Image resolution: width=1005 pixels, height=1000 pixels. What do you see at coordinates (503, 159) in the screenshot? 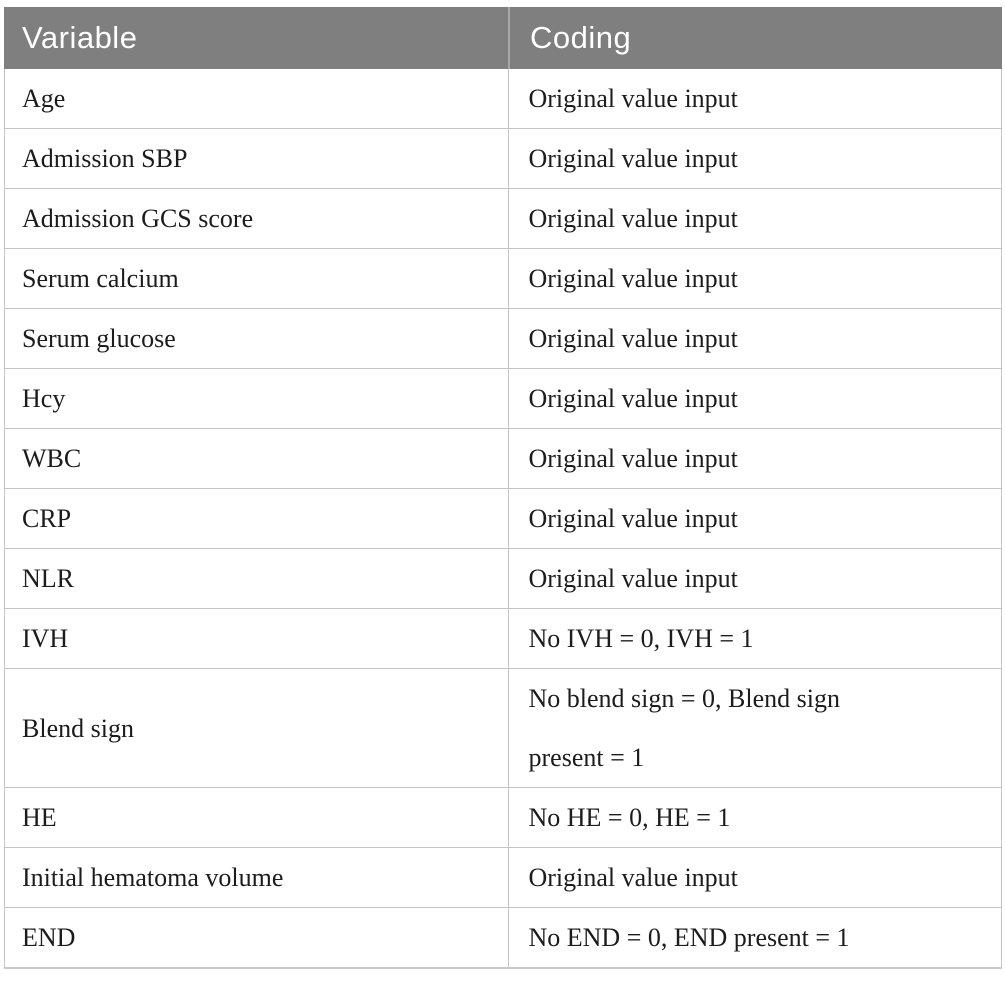
I see `table-row: Admission SBP Original value input` at bounding box center [503, 159].